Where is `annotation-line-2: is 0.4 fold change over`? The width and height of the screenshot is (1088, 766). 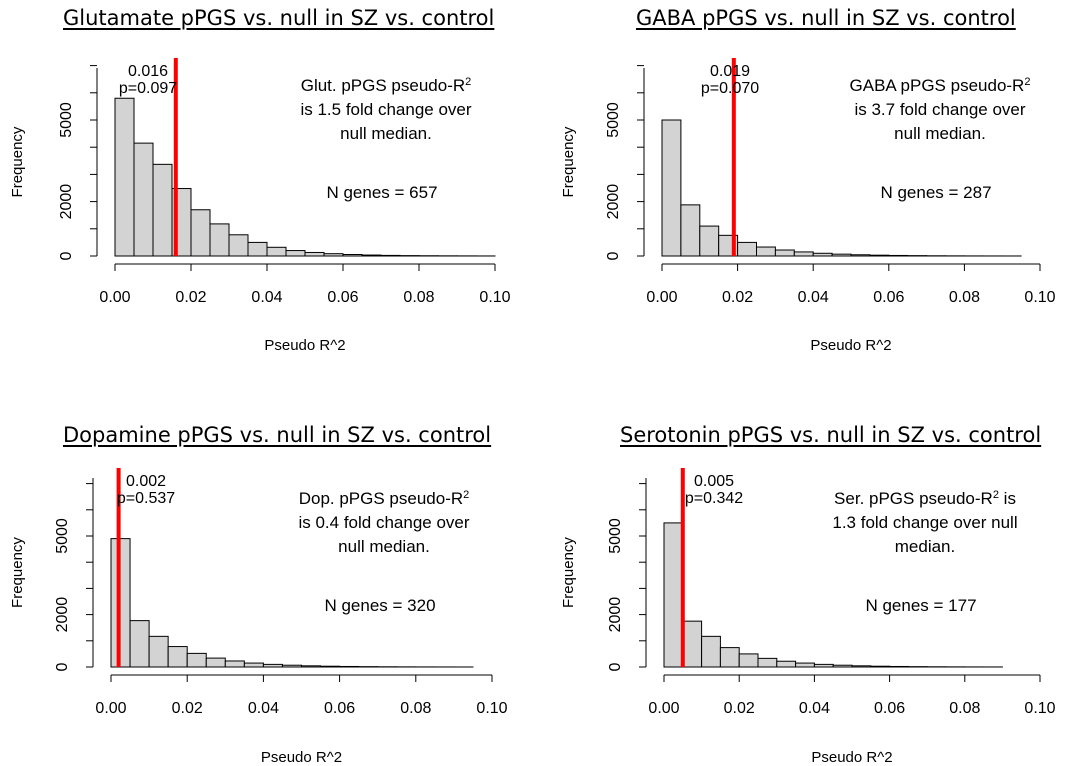 annotation-line-2: is 0.4 fold change over is located at coordinates (383, 522).